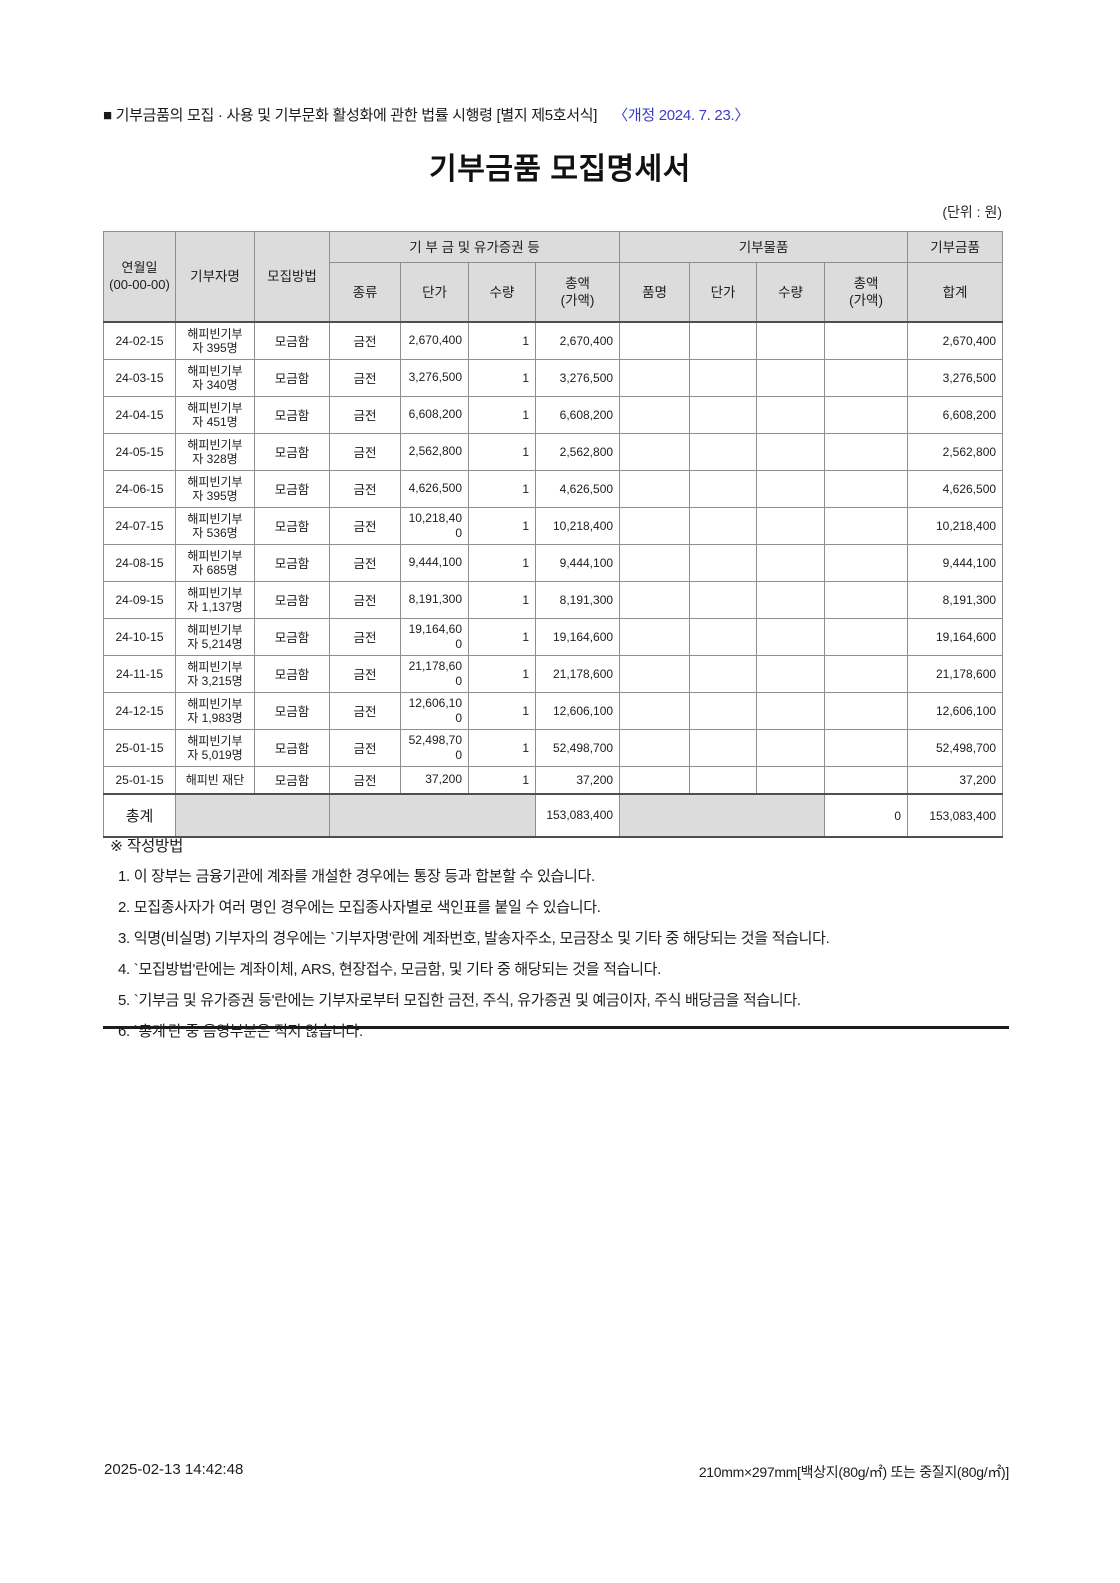 The width and height of the screenshot is (1120, 1583). What do you see at coordinates (215, 636) in the screenshot?
I see `cell-donor: 해피빈기부자 5,214명` at bounding box center [215, 636].